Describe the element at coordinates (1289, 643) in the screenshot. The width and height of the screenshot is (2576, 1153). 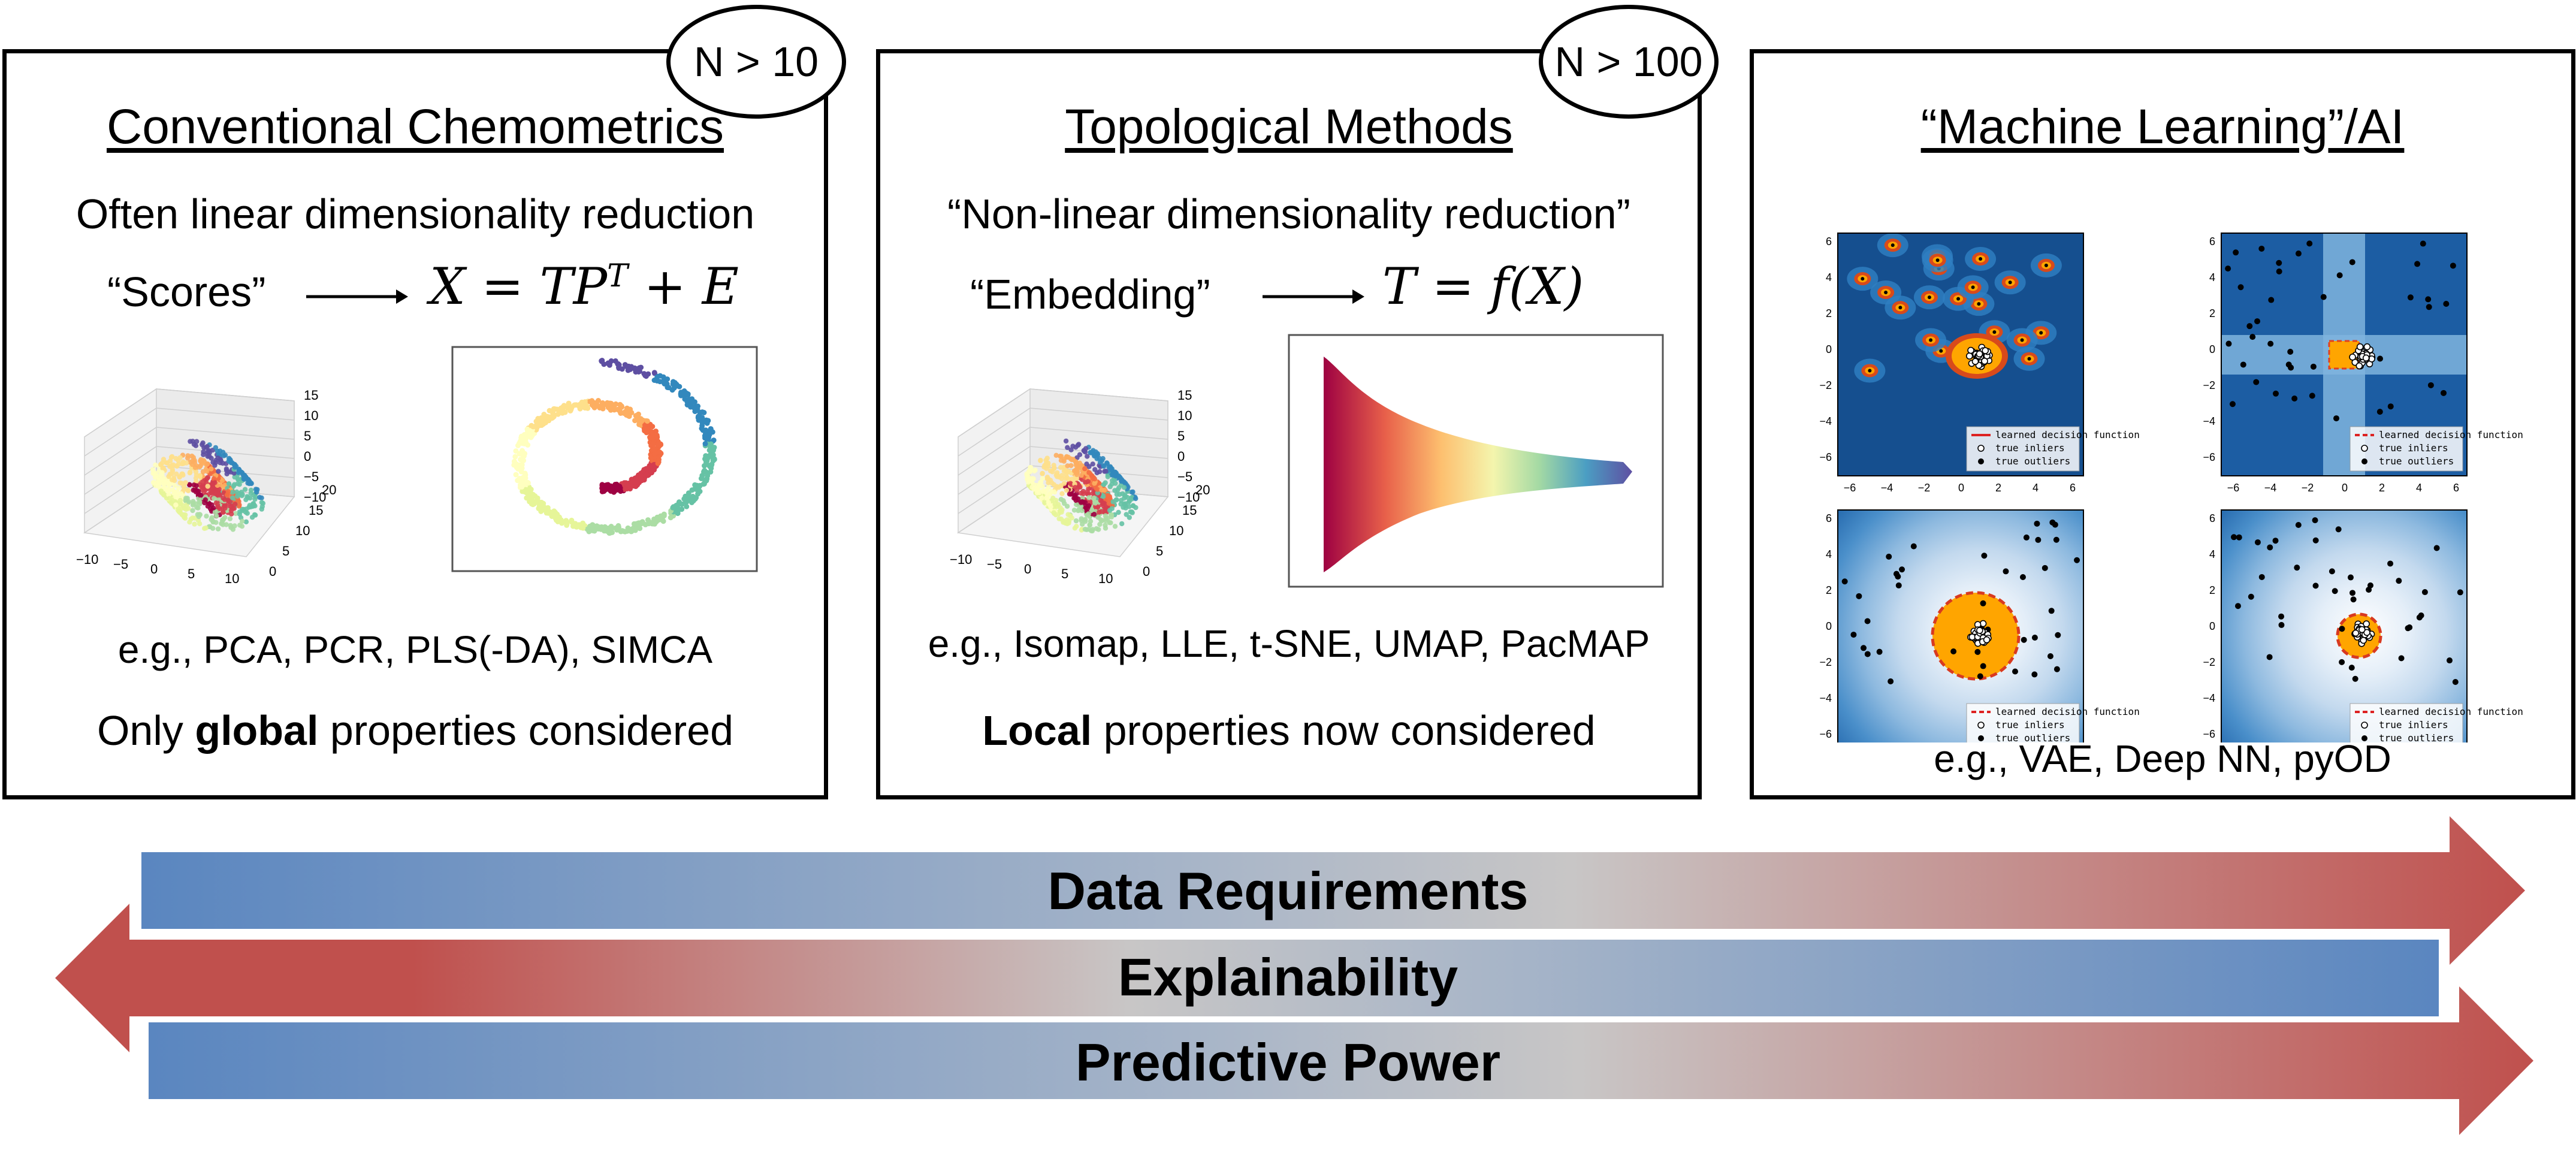
I see `examples-text: e.g., Isomap, LLE, t-SNE, UMAP, PacMAP` at that location.